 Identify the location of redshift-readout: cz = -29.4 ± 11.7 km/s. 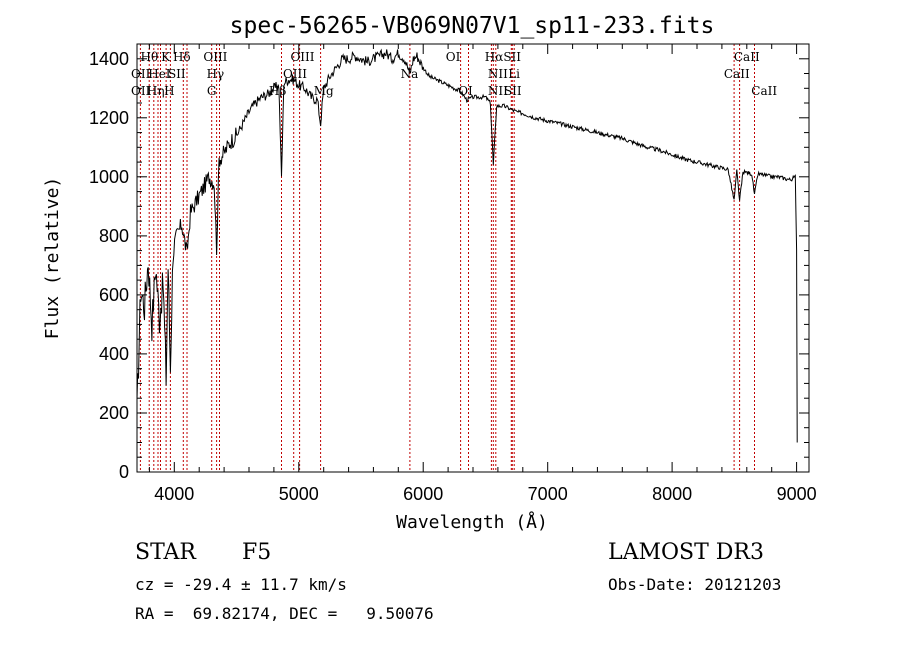
(241, 584).